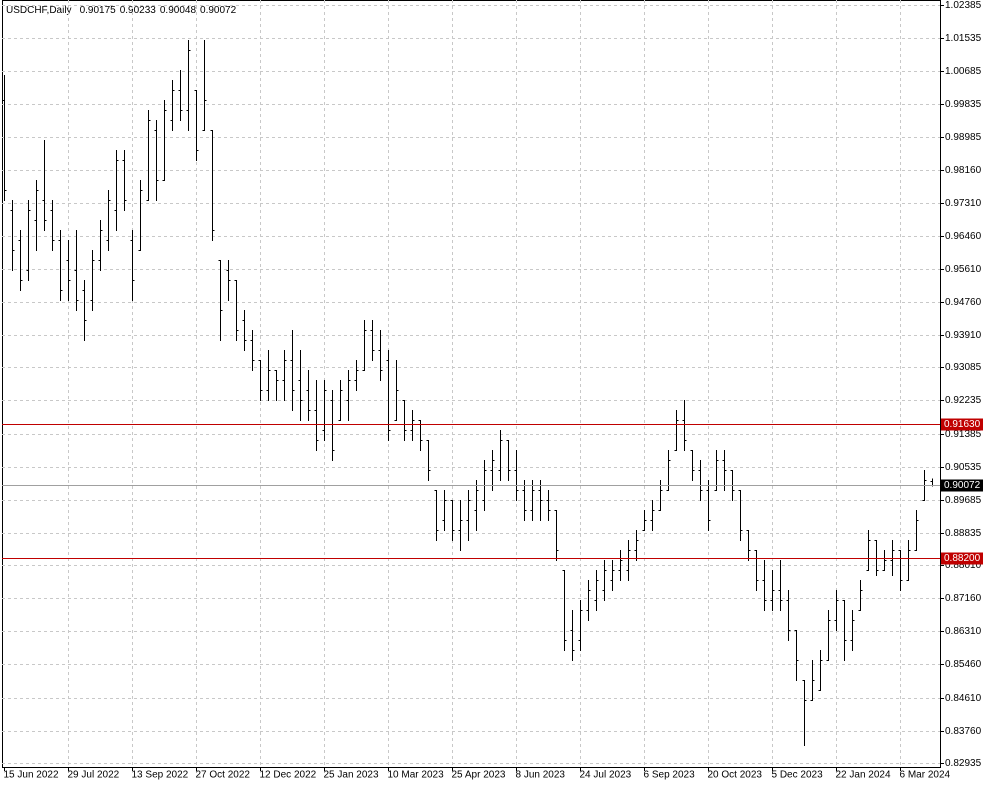 Image resolution: width=985 pixels, height=787 pixels. What do you see at coordinates (963, 533) in the screenshot?
I see `y-tick-label: 0.88835` at bounding box center [963, 533].